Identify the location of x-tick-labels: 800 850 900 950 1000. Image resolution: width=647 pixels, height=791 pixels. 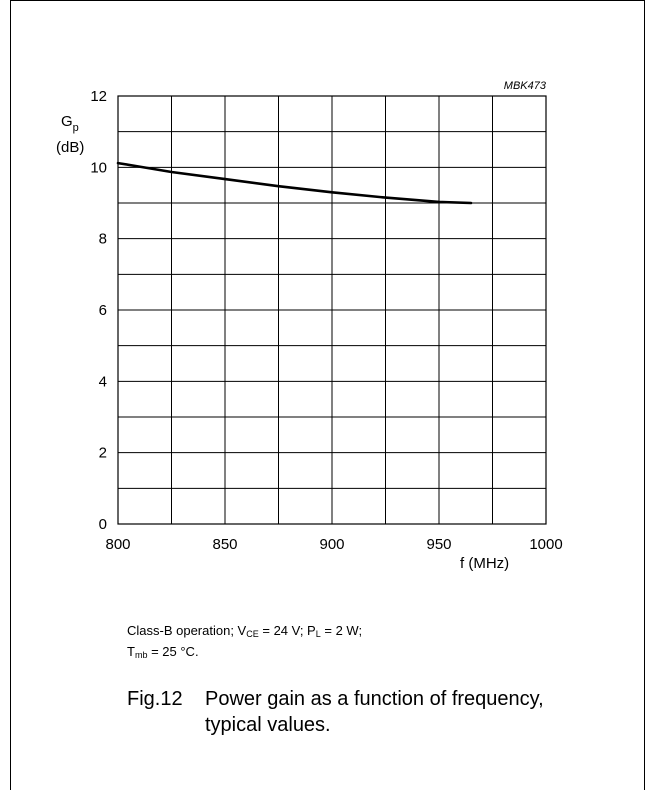
(333, 544).